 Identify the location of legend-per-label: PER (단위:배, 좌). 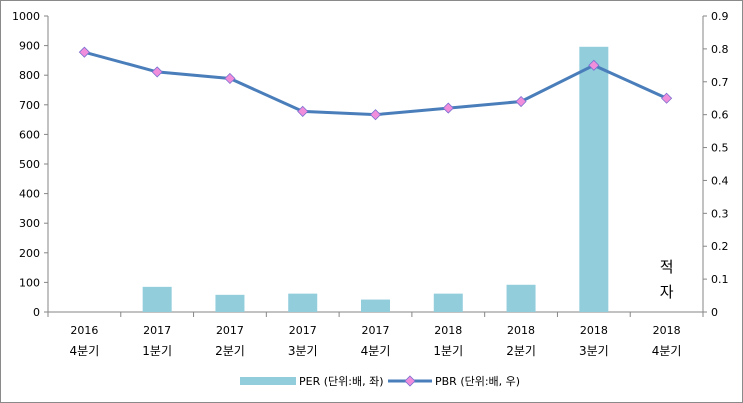
(341, 381).